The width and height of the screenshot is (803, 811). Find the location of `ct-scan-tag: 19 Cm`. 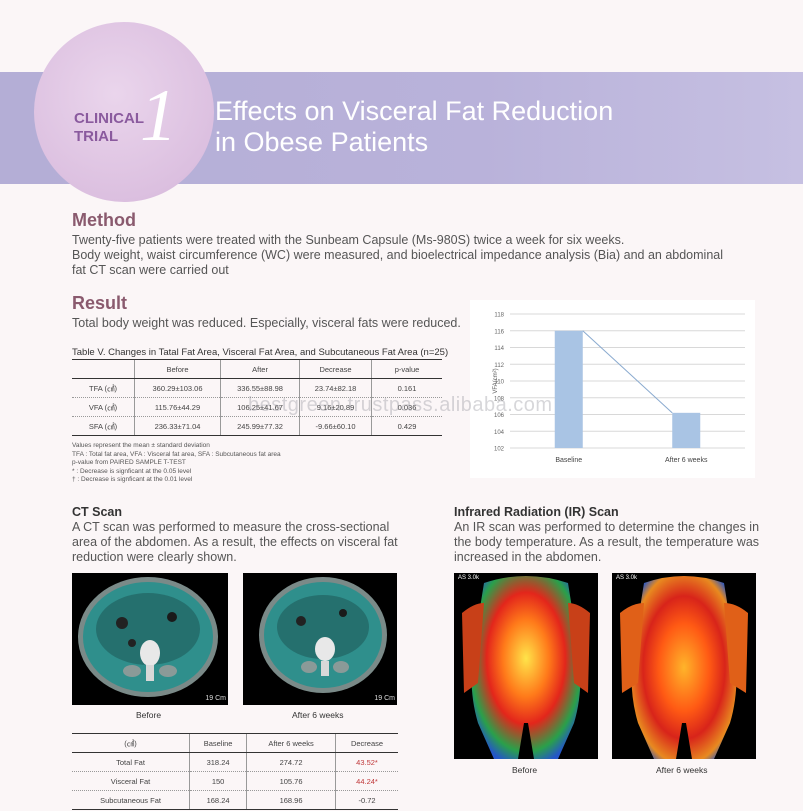

ct-scan-tag: 19 Cm is located at coordinates (215, 698).